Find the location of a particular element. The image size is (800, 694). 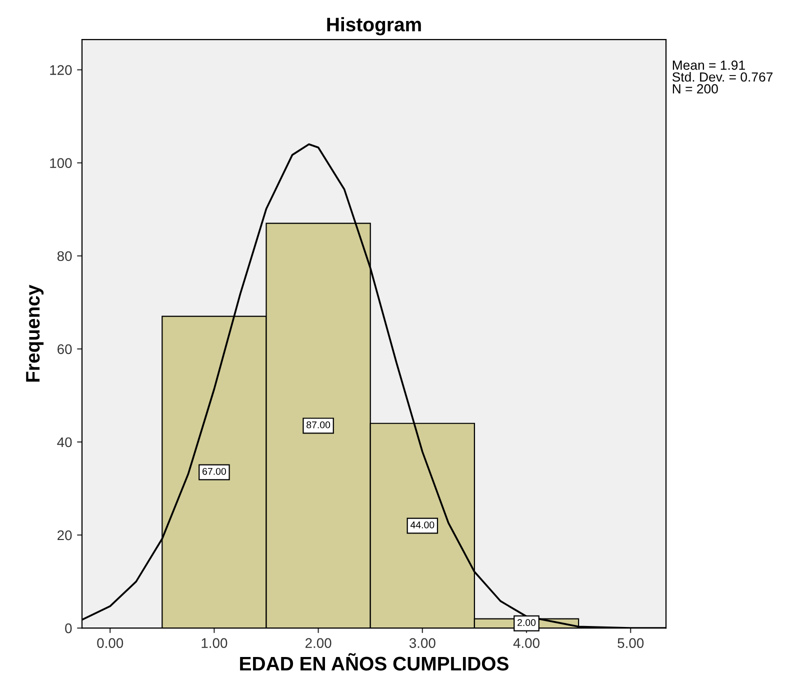

x-tick-label: 4.00 is located at coordinates (526, 643).